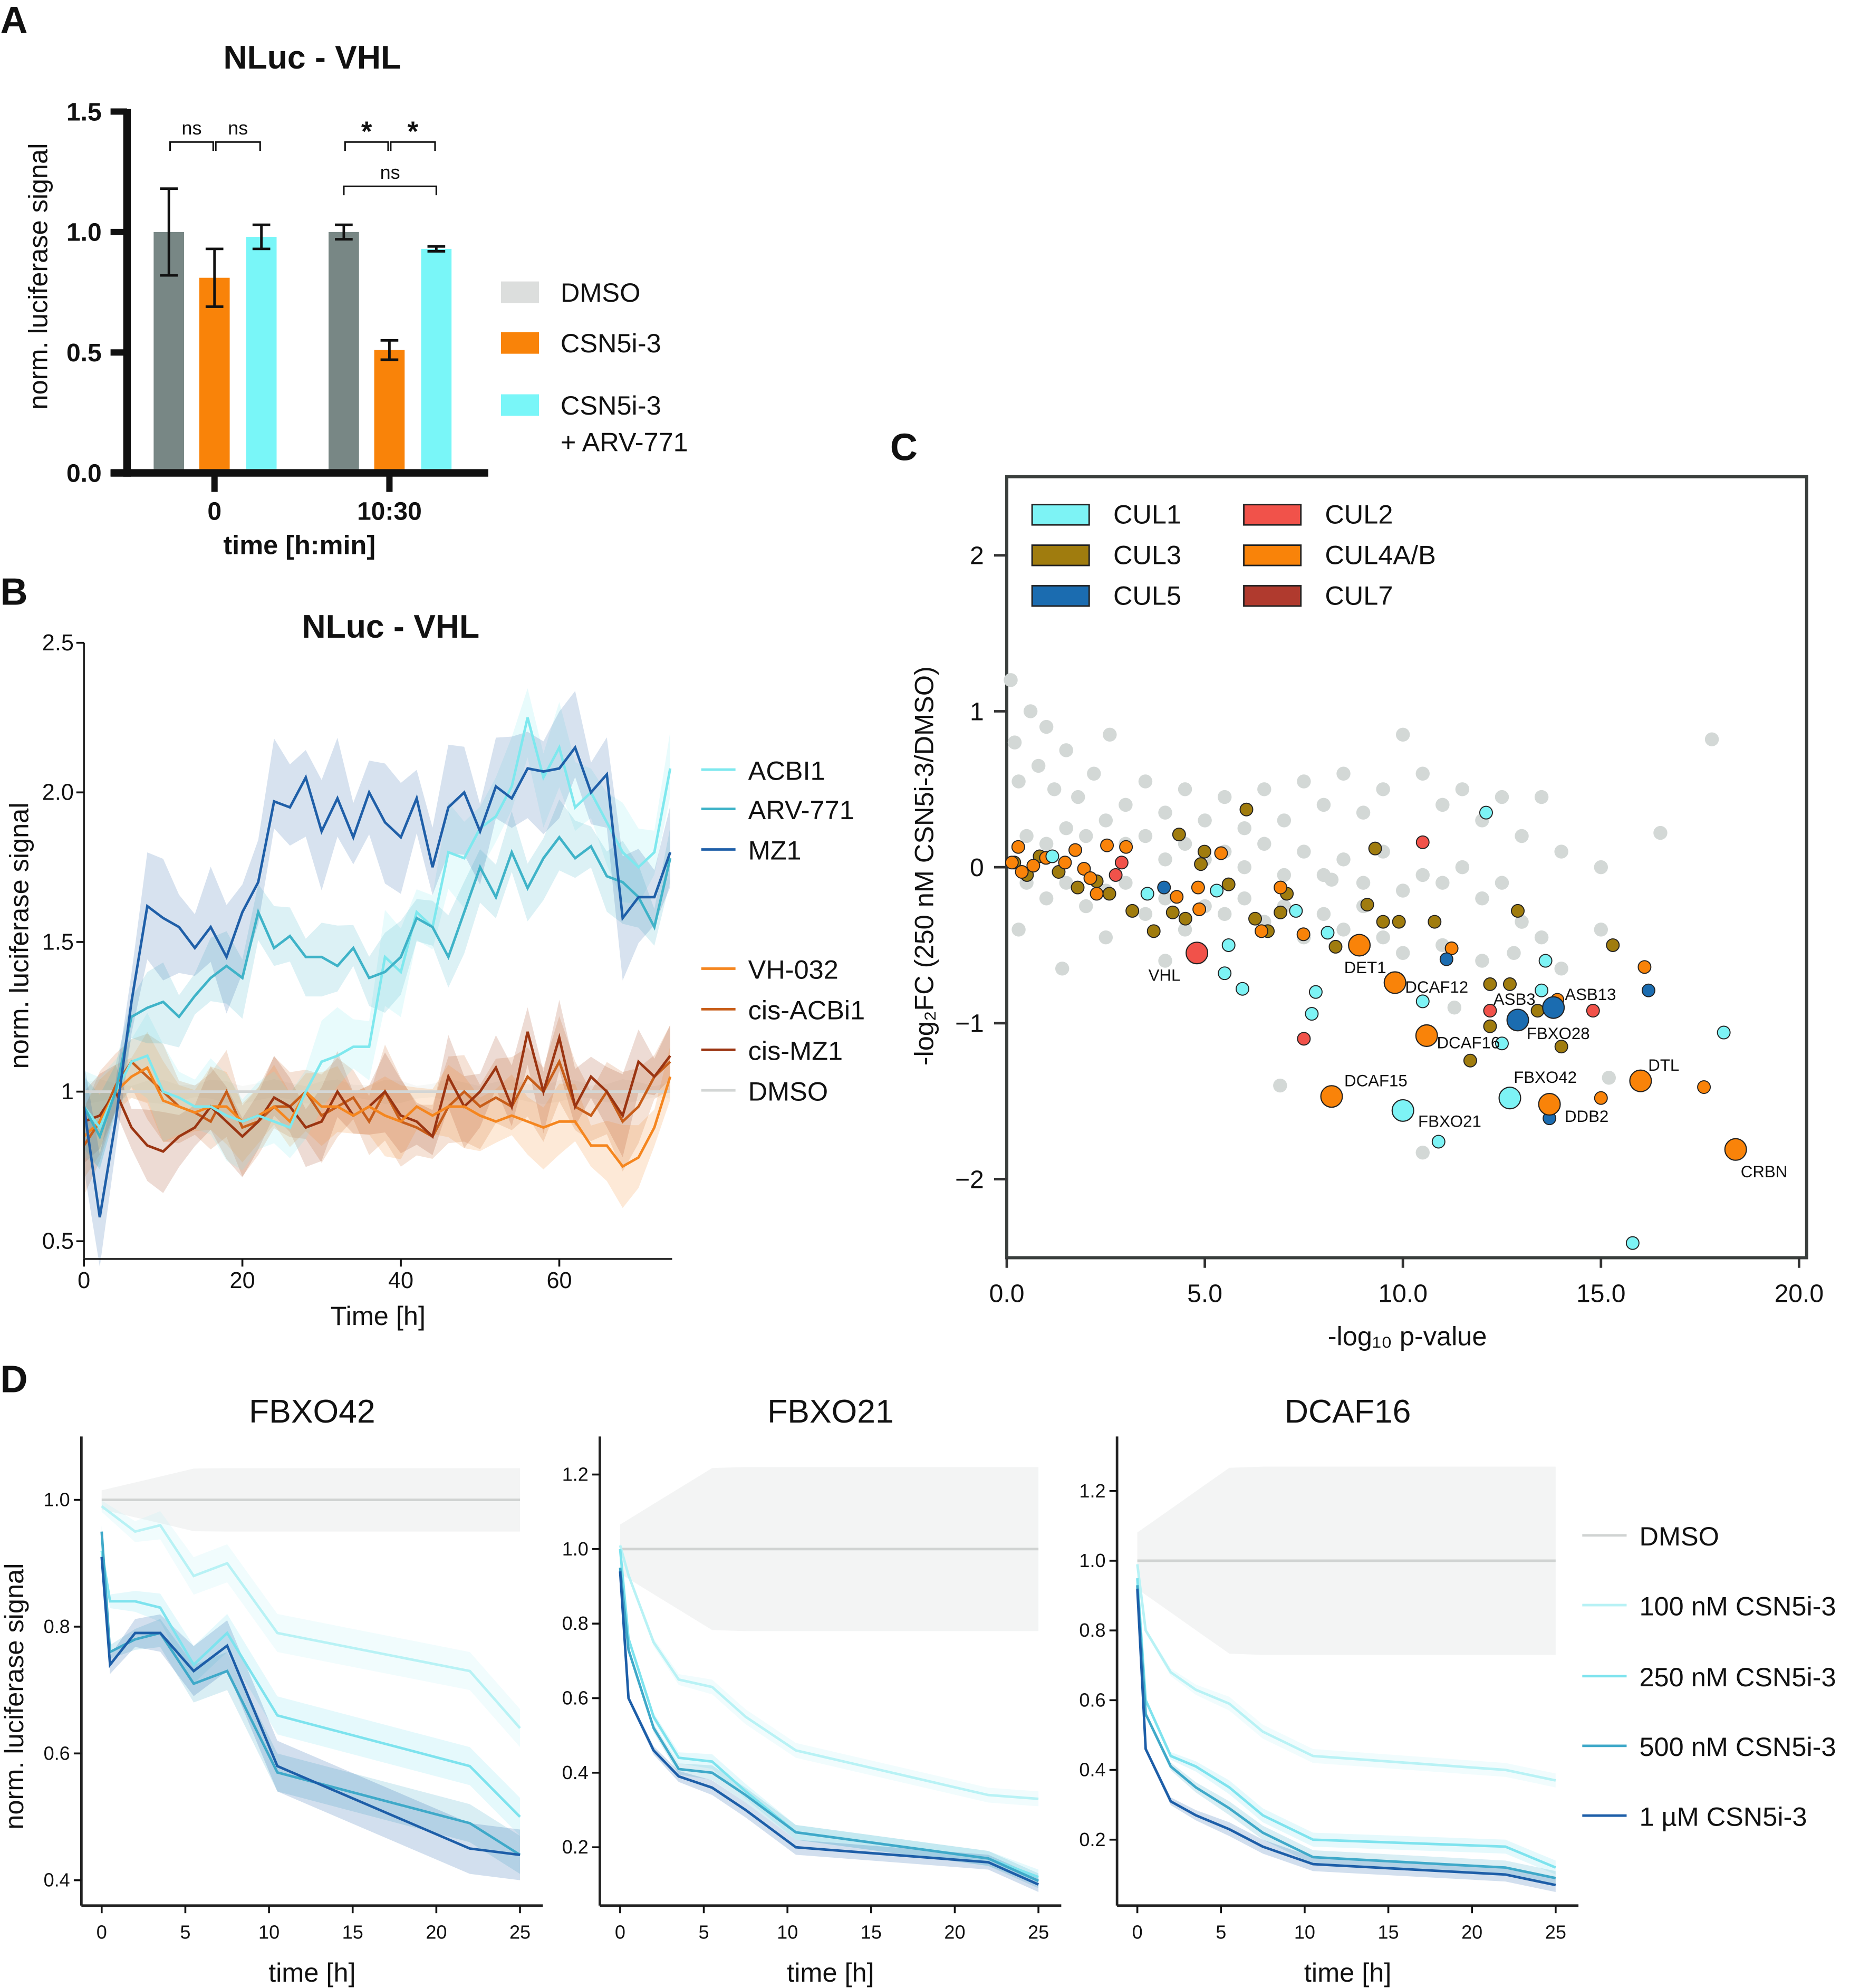 The width and height of the screenshot is (1850, 1988). What do you see at coordinates (575, 1772) in the screenshot?
I see `y-tick-label: 0.4` at bounding box center [575, 1772].